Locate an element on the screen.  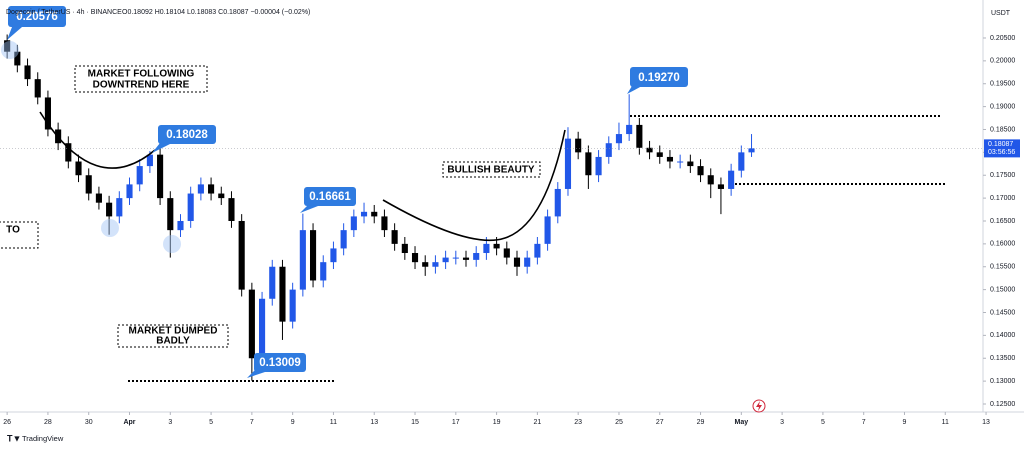
x-tick-label: 30 is located at coordinates (89, 422).